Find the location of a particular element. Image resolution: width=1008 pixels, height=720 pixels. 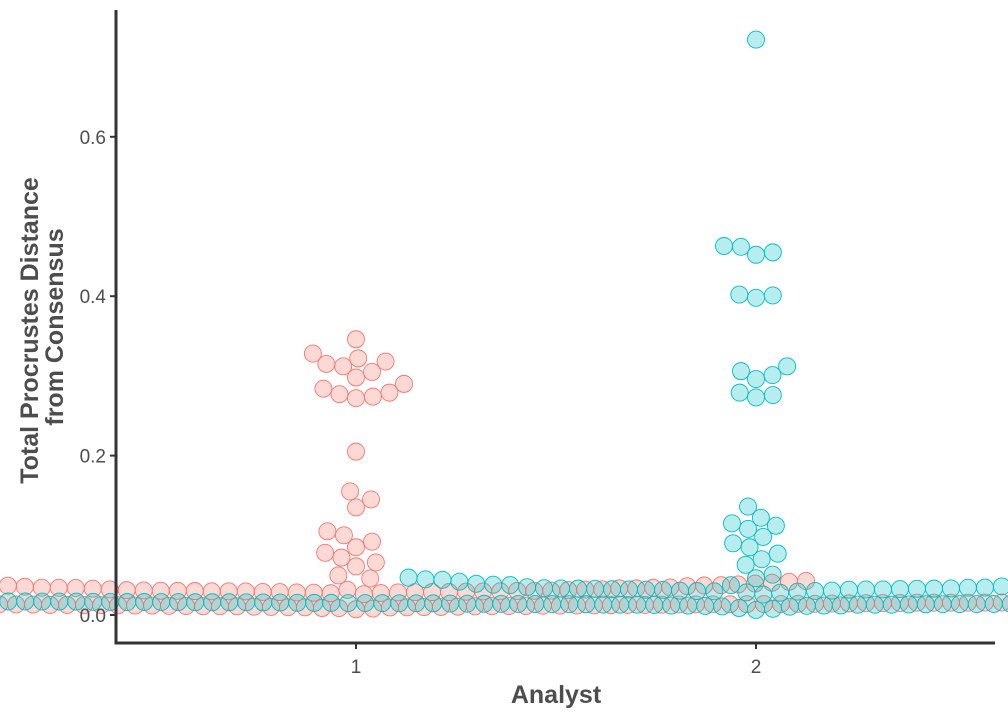

y-ticks: 0.0 0.2 0.4 0.6 is located at coordinates (98, 377).